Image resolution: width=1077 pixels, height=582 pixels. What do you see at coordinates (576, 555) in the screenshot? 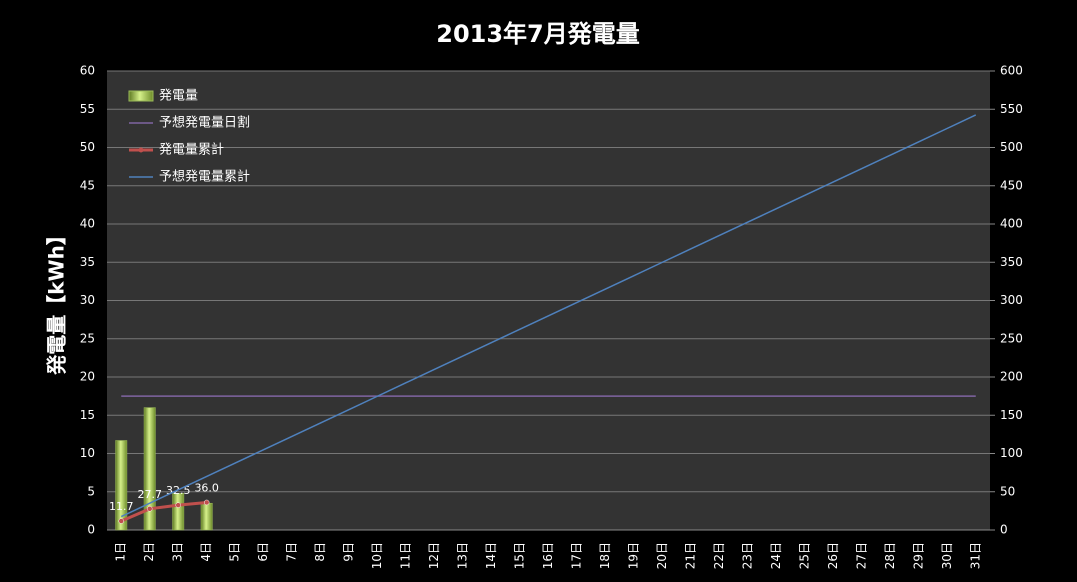
I see `x-tick-label: 17日` at bounding box center [576, 555].